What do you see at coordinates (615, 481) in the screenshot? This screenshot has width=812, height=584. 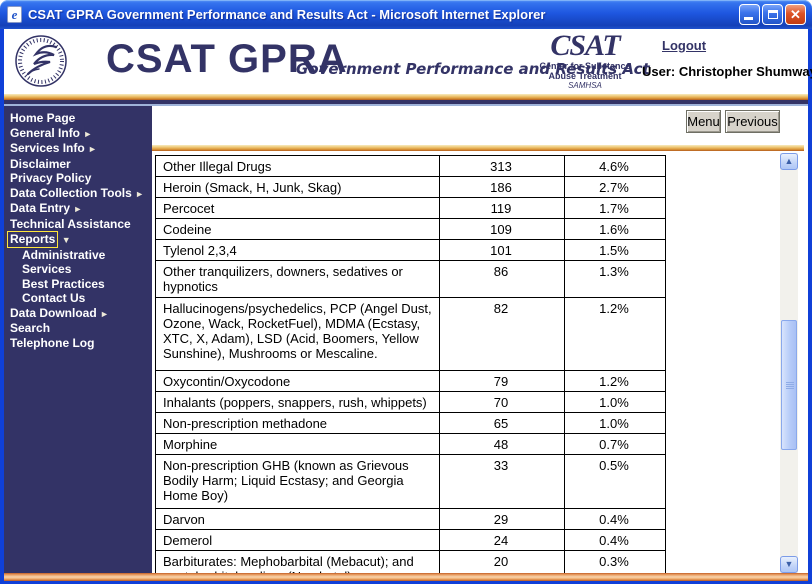 I see `percent-cell: 0.5%` at bounding box center [615, 481].